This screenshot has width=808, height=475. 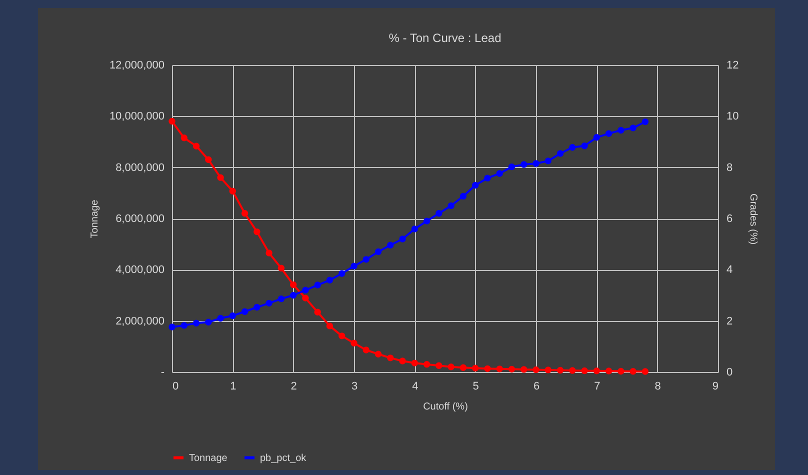 I want to click on y-tick-label: 12,000,000, so click(x=136, y=66).